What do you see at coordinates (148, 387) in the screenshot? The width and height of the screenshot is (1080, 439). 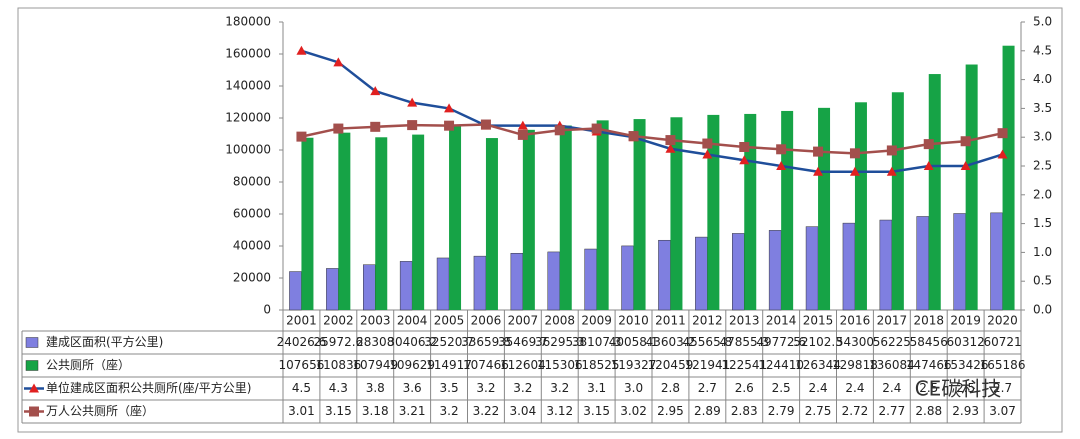 I see `legend-label: 单位建成区面积公共厕所(座/平方公里)` at bounding box center [148, 387].